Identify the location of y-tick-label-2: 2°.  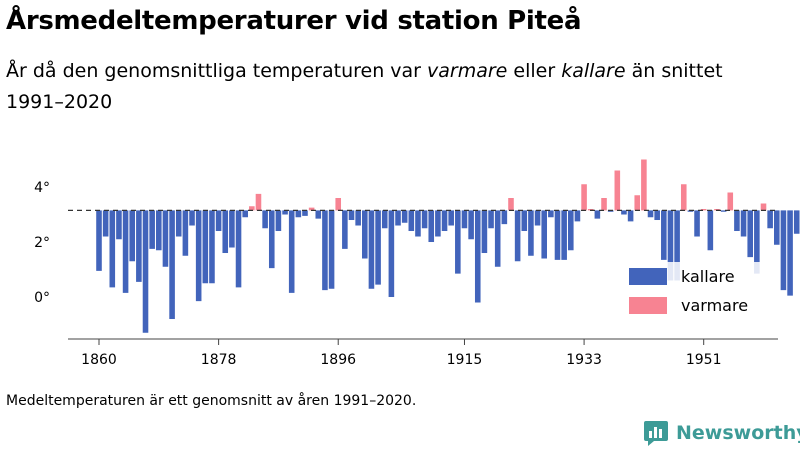
(42, 243).